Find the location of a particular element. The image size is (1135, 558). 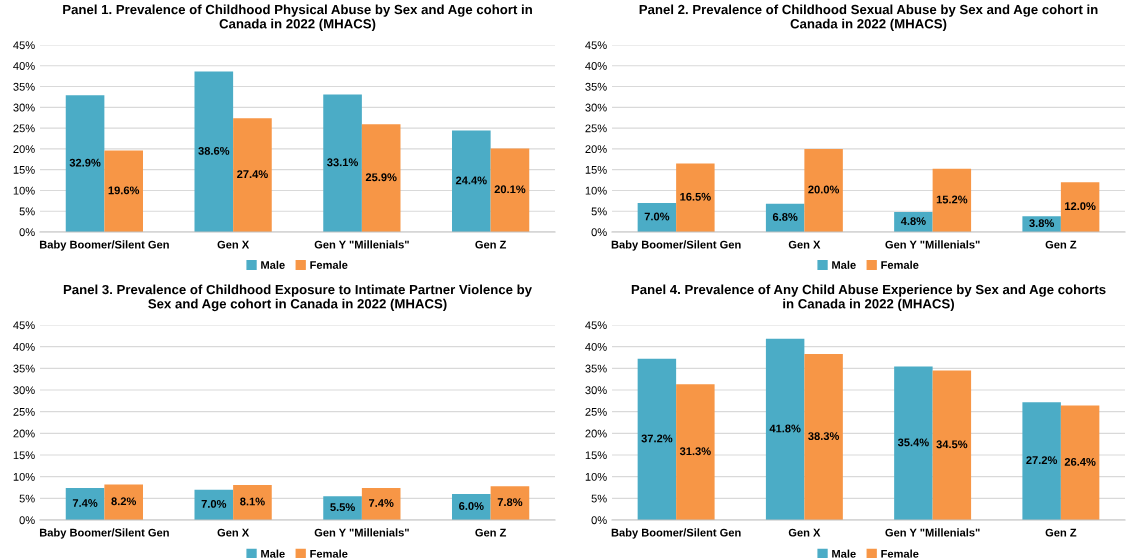

data-label: 6.8% is located at coordinates (785, 216).